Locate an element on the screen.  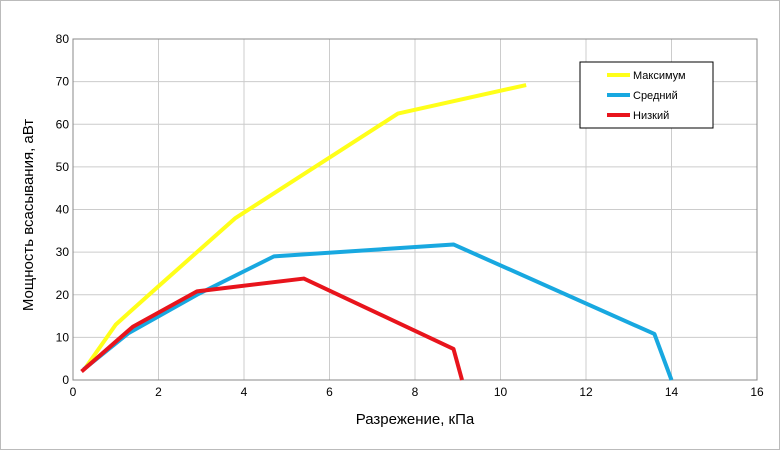
legend-label: Средний is located at coordinates (655, 96).